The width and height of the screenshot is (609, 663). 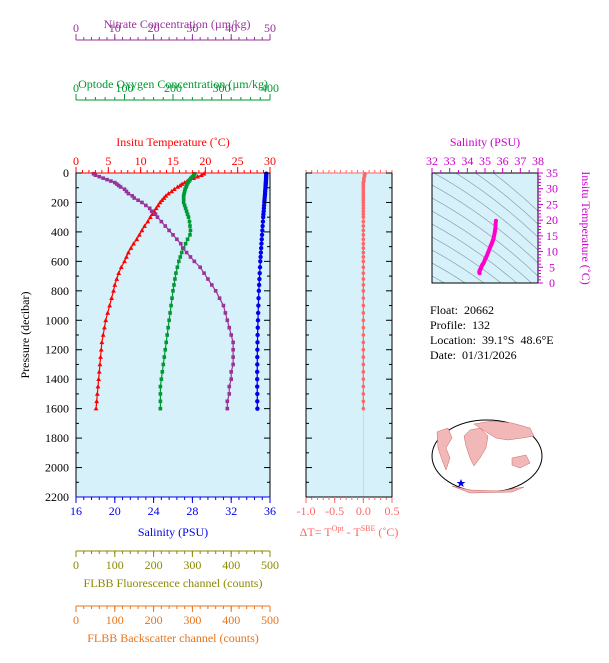 What do you see at coordinates (462, 310) in the screenshot?
I see `float-id-label: Float: 20662` at bounding box center [462, 310].